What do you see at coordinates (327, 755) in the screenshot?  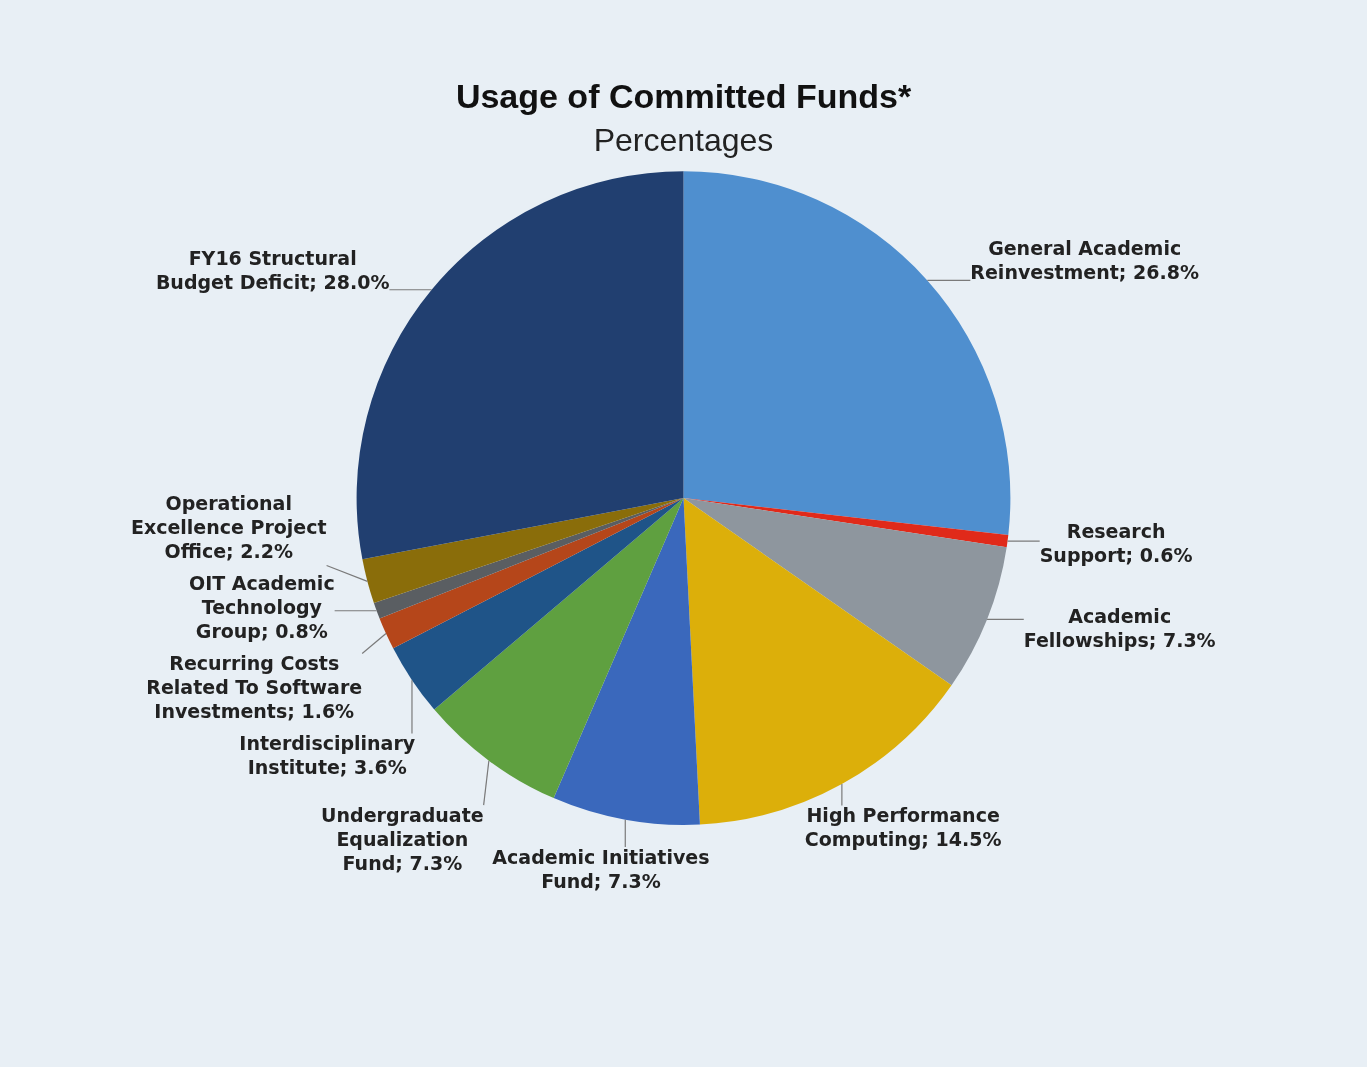 I see `slice-label: Interdisciplinary Institute; 3.6%` at bounding box center [327, 755].